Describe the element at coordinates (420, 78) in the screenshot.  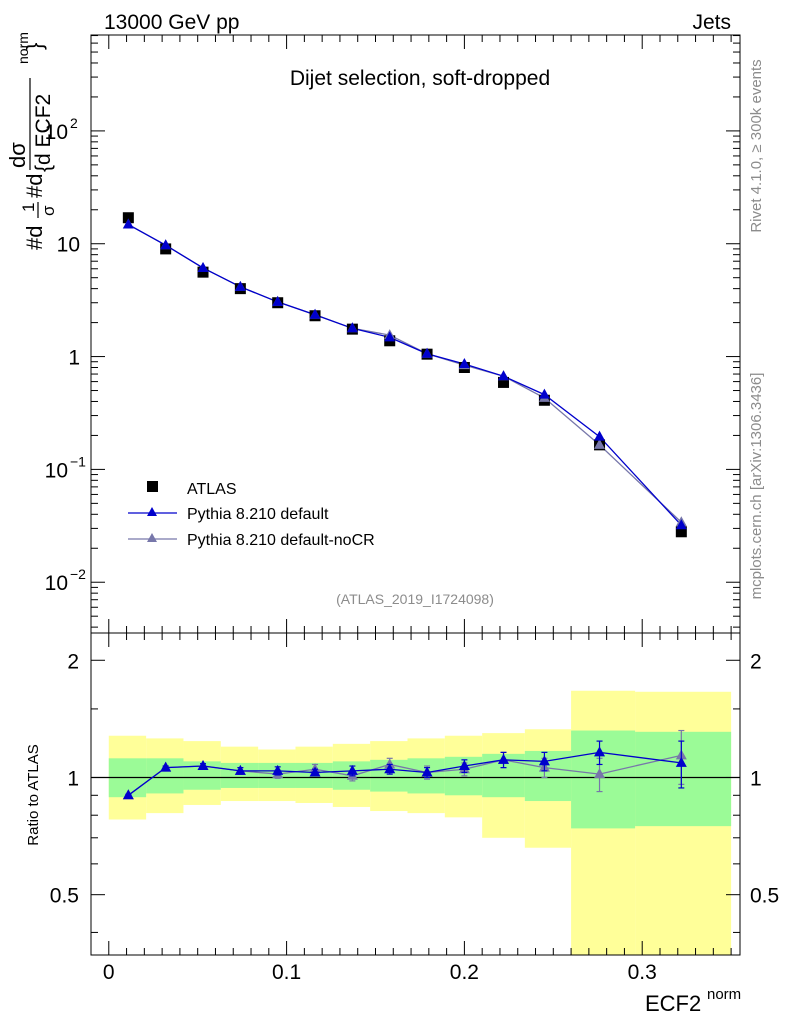
I see `plot-title: Dijet selection, soft-dropped` at that location.